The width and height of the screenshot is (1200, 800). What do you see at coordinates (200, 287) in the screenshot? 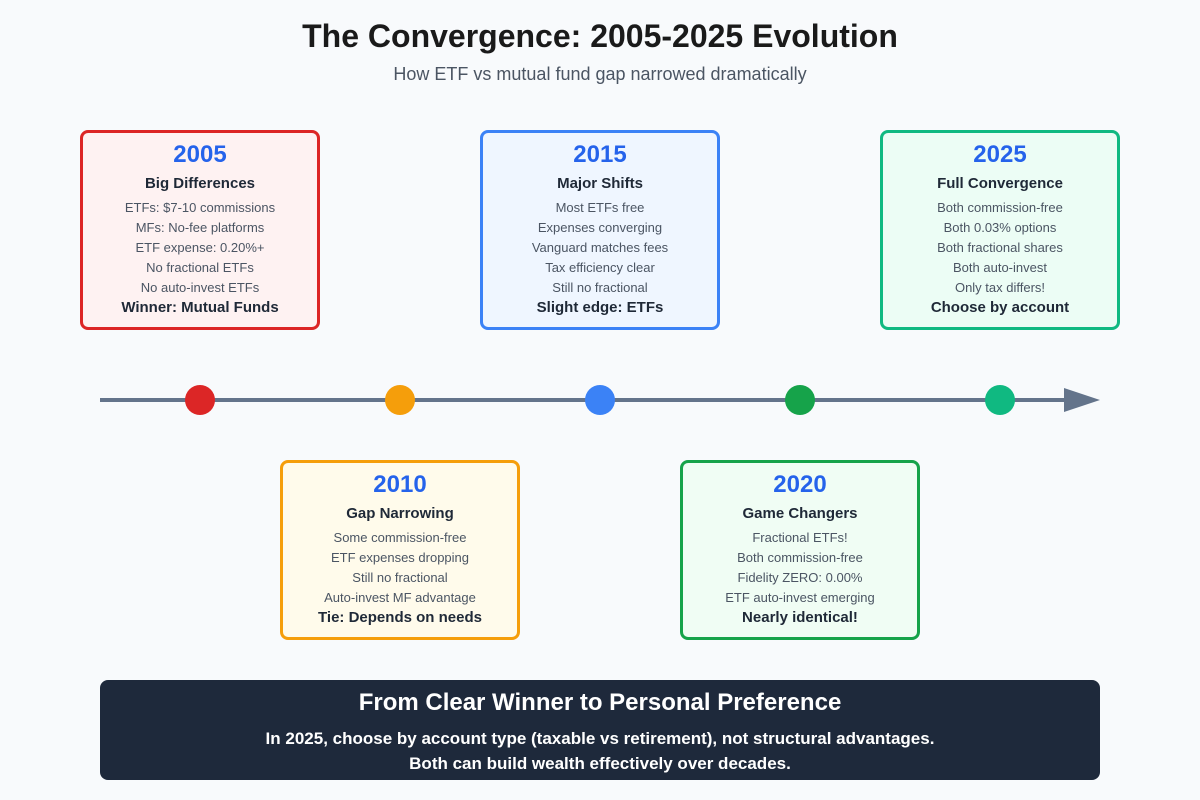
I see `milestone-item: No auto-invest ETFs` at bounding box center [200, 287].